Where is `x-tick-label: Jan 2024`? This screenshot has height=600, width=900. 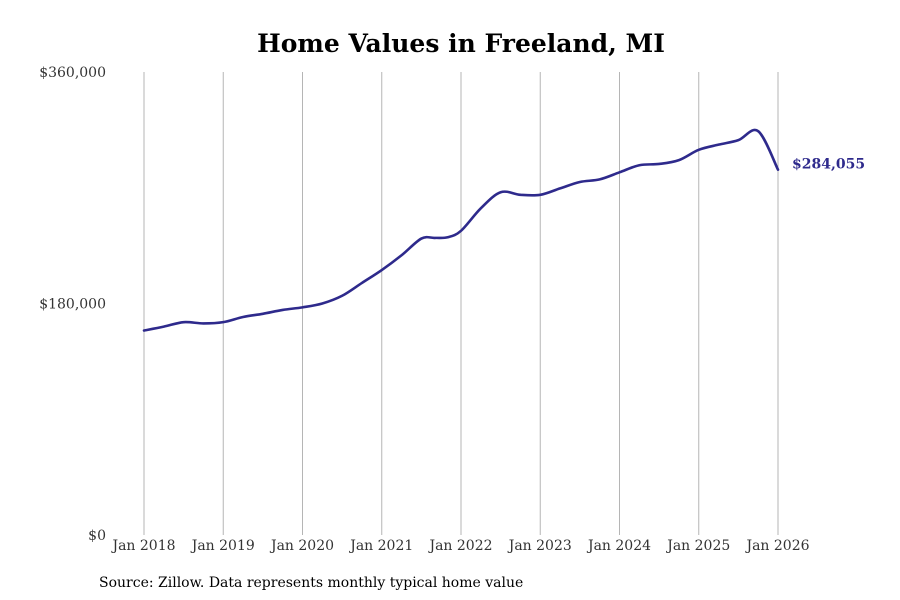 x-tick-label: Jan 2024 is located at coordinates (618, 546).